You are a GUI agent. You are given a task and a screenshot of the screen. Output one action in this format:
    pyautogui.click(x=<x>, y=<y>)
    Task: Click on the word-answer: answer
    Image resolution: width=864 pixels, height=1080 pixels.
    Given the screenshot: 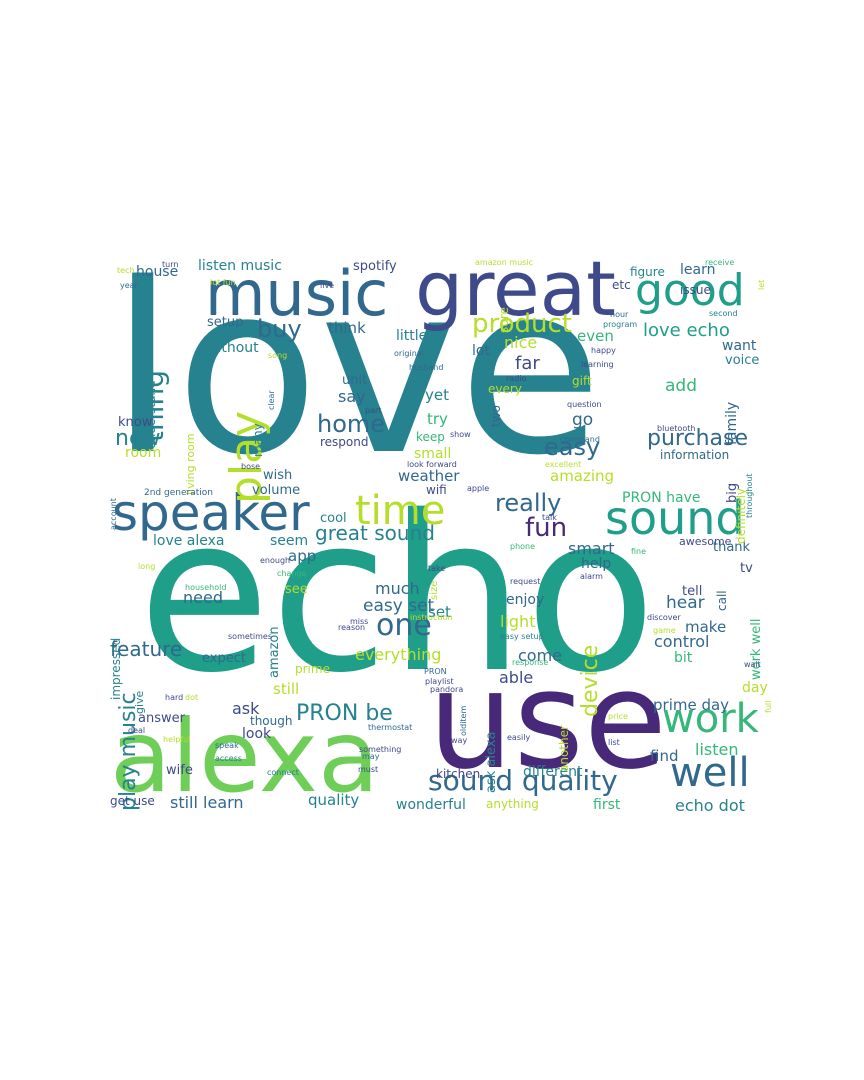 What is the action you would take?
    pyautogui.click(x=161, y=718)
    